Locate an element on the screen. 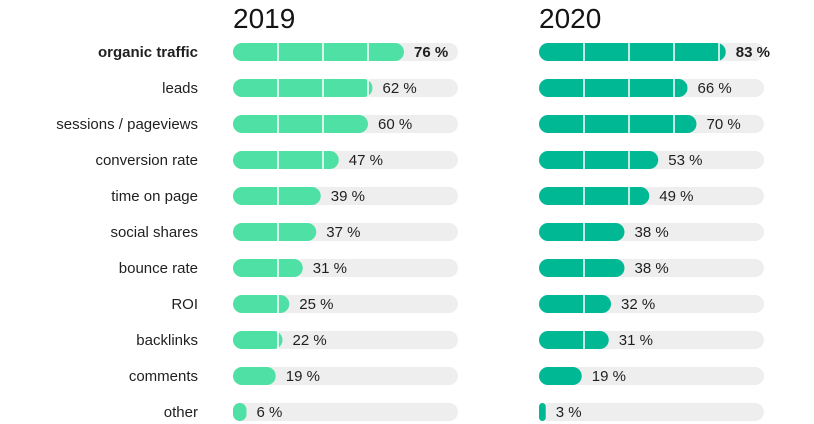 The height and width of the screenshot is (424, 814). value-label: 49 % is located at coordinates (676, 196).